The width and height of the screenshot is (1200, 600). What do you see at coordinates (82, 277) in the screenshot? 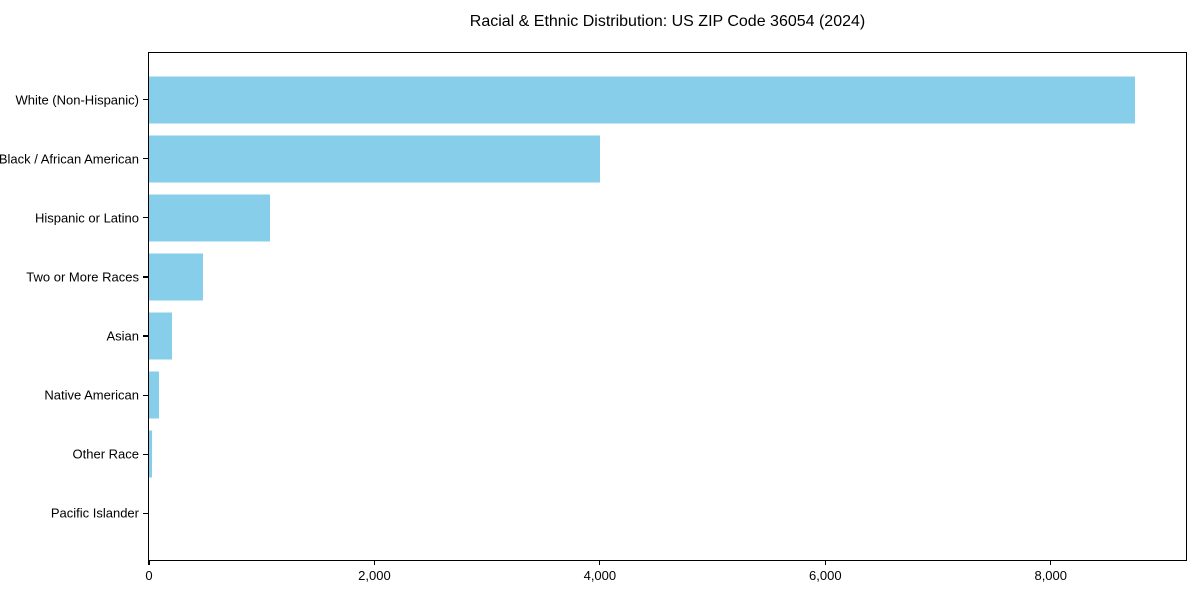
I see `y-tick-label: Two or More Races` at bounding box center [82, 277].